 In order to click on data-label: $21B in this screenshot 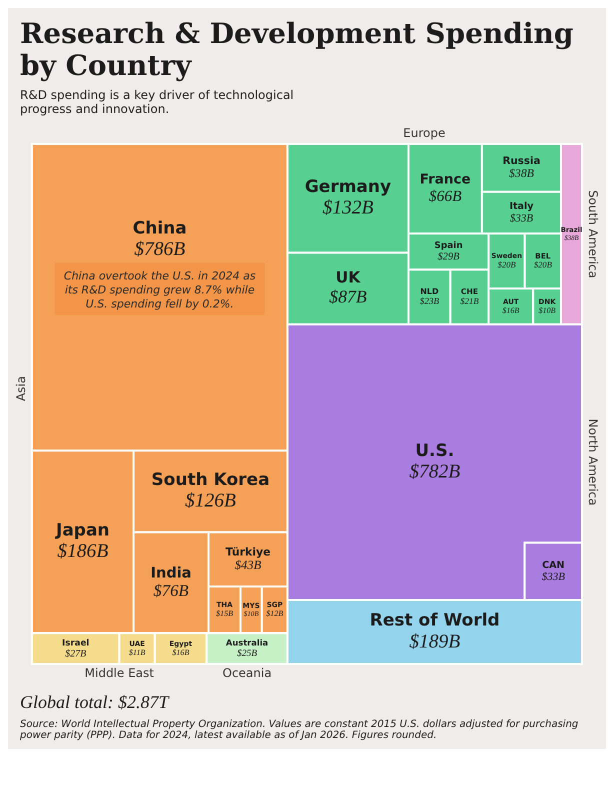, I will do `click(470, 301)`.